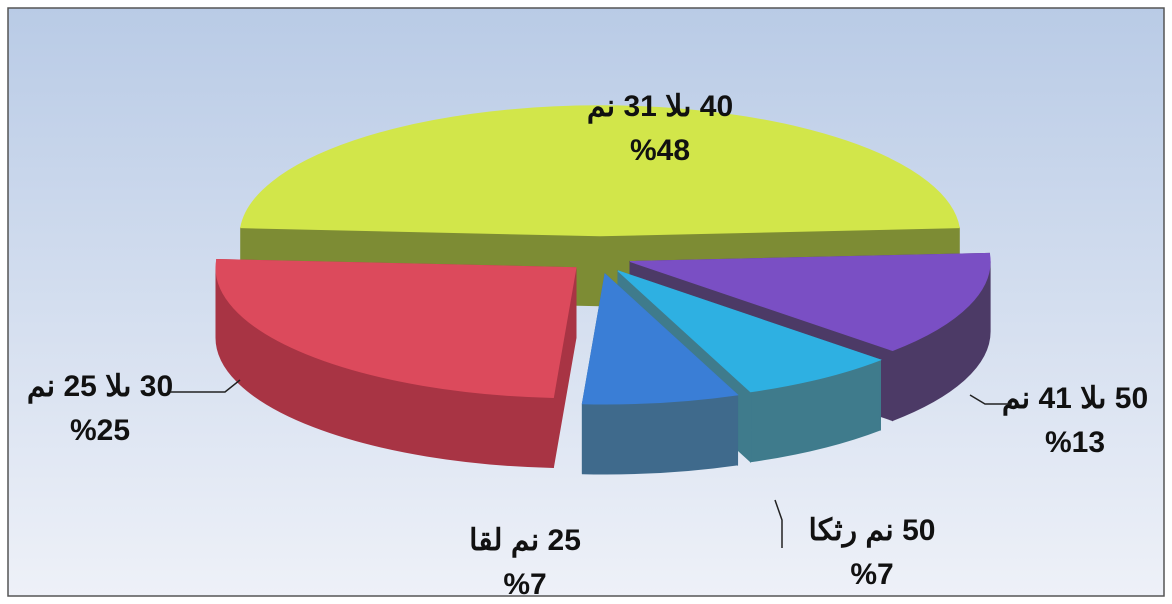 This screenshot has height=604, width=1172. Describe the element at coordinates (100, 430) in the screenshot. I see `value-label: %25` at that location.